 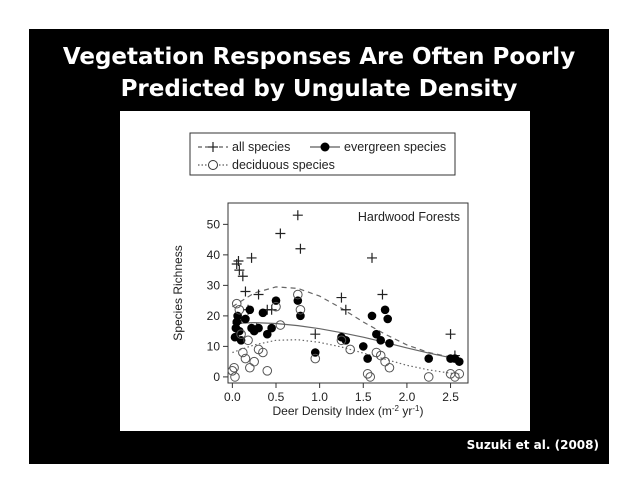 I want to click on legend-filled-circle-marker, so click(x=325, y=147).